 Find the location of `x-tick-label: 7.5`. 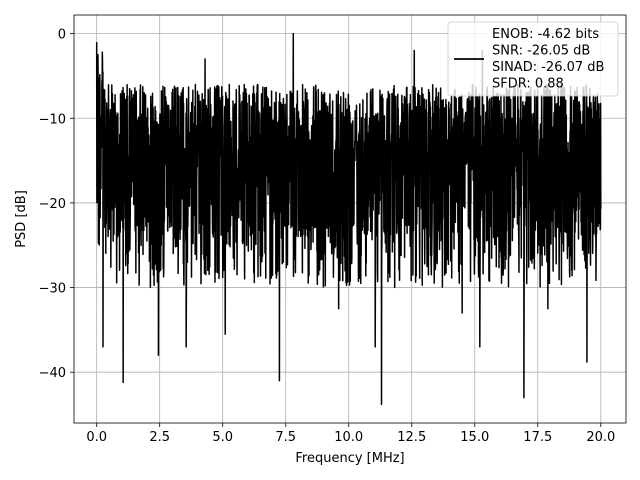

x-tick-label: 7.5 is located at coordinates (285, 437).